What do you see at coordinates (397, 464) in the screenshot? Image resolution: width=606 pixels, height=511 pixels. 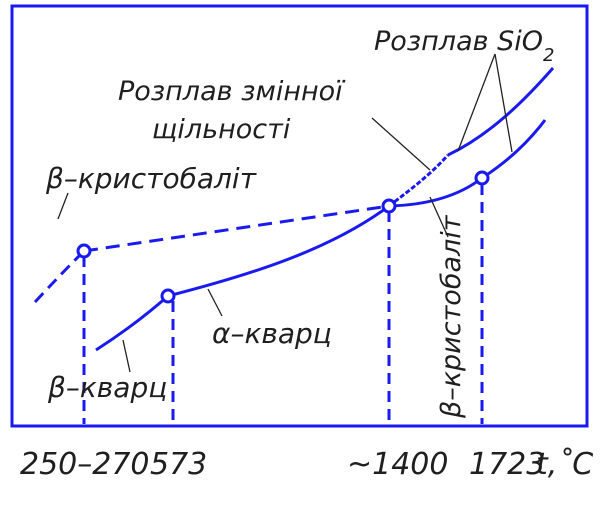 I see `x-tick-1400: ~1400` at bounding box center [397, 464].